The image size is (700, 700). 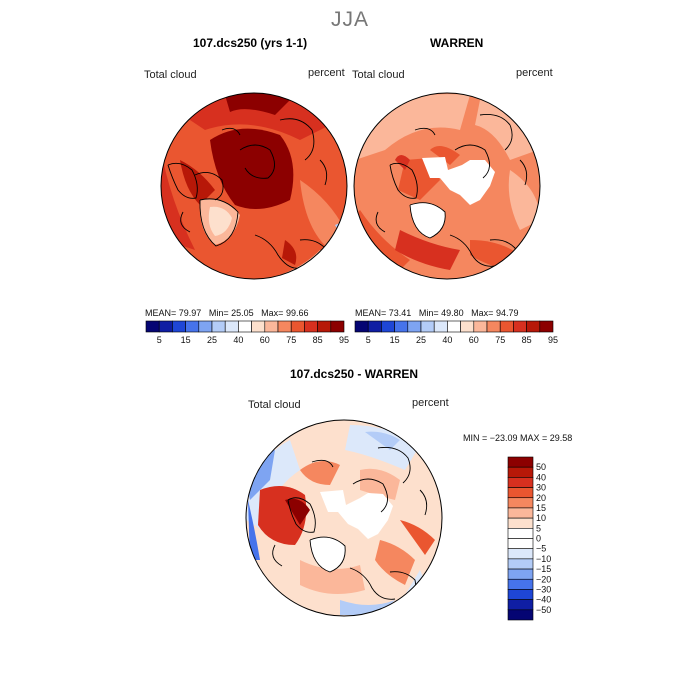 What do you see at coordinates (371, 313) in the screenshot?
I see `panel2-mean-label: MEAN=` at bounding box center [371, 313].